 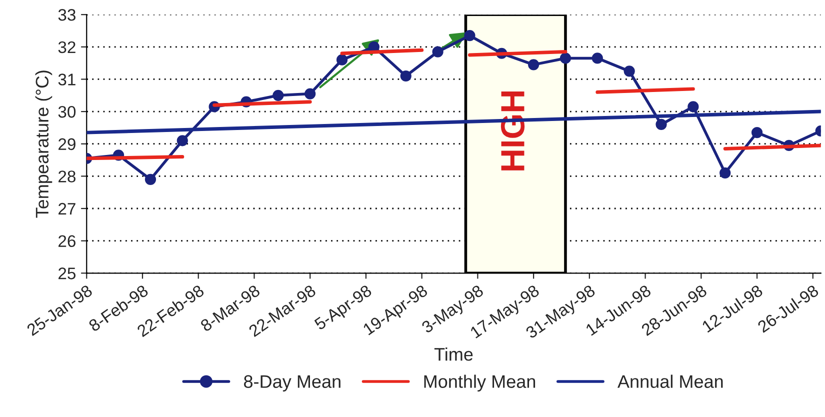 What do you see at coordinates (67, 80) in the screenshot?
I see `y-tick-label: 31` at bounding box center [67, 80].